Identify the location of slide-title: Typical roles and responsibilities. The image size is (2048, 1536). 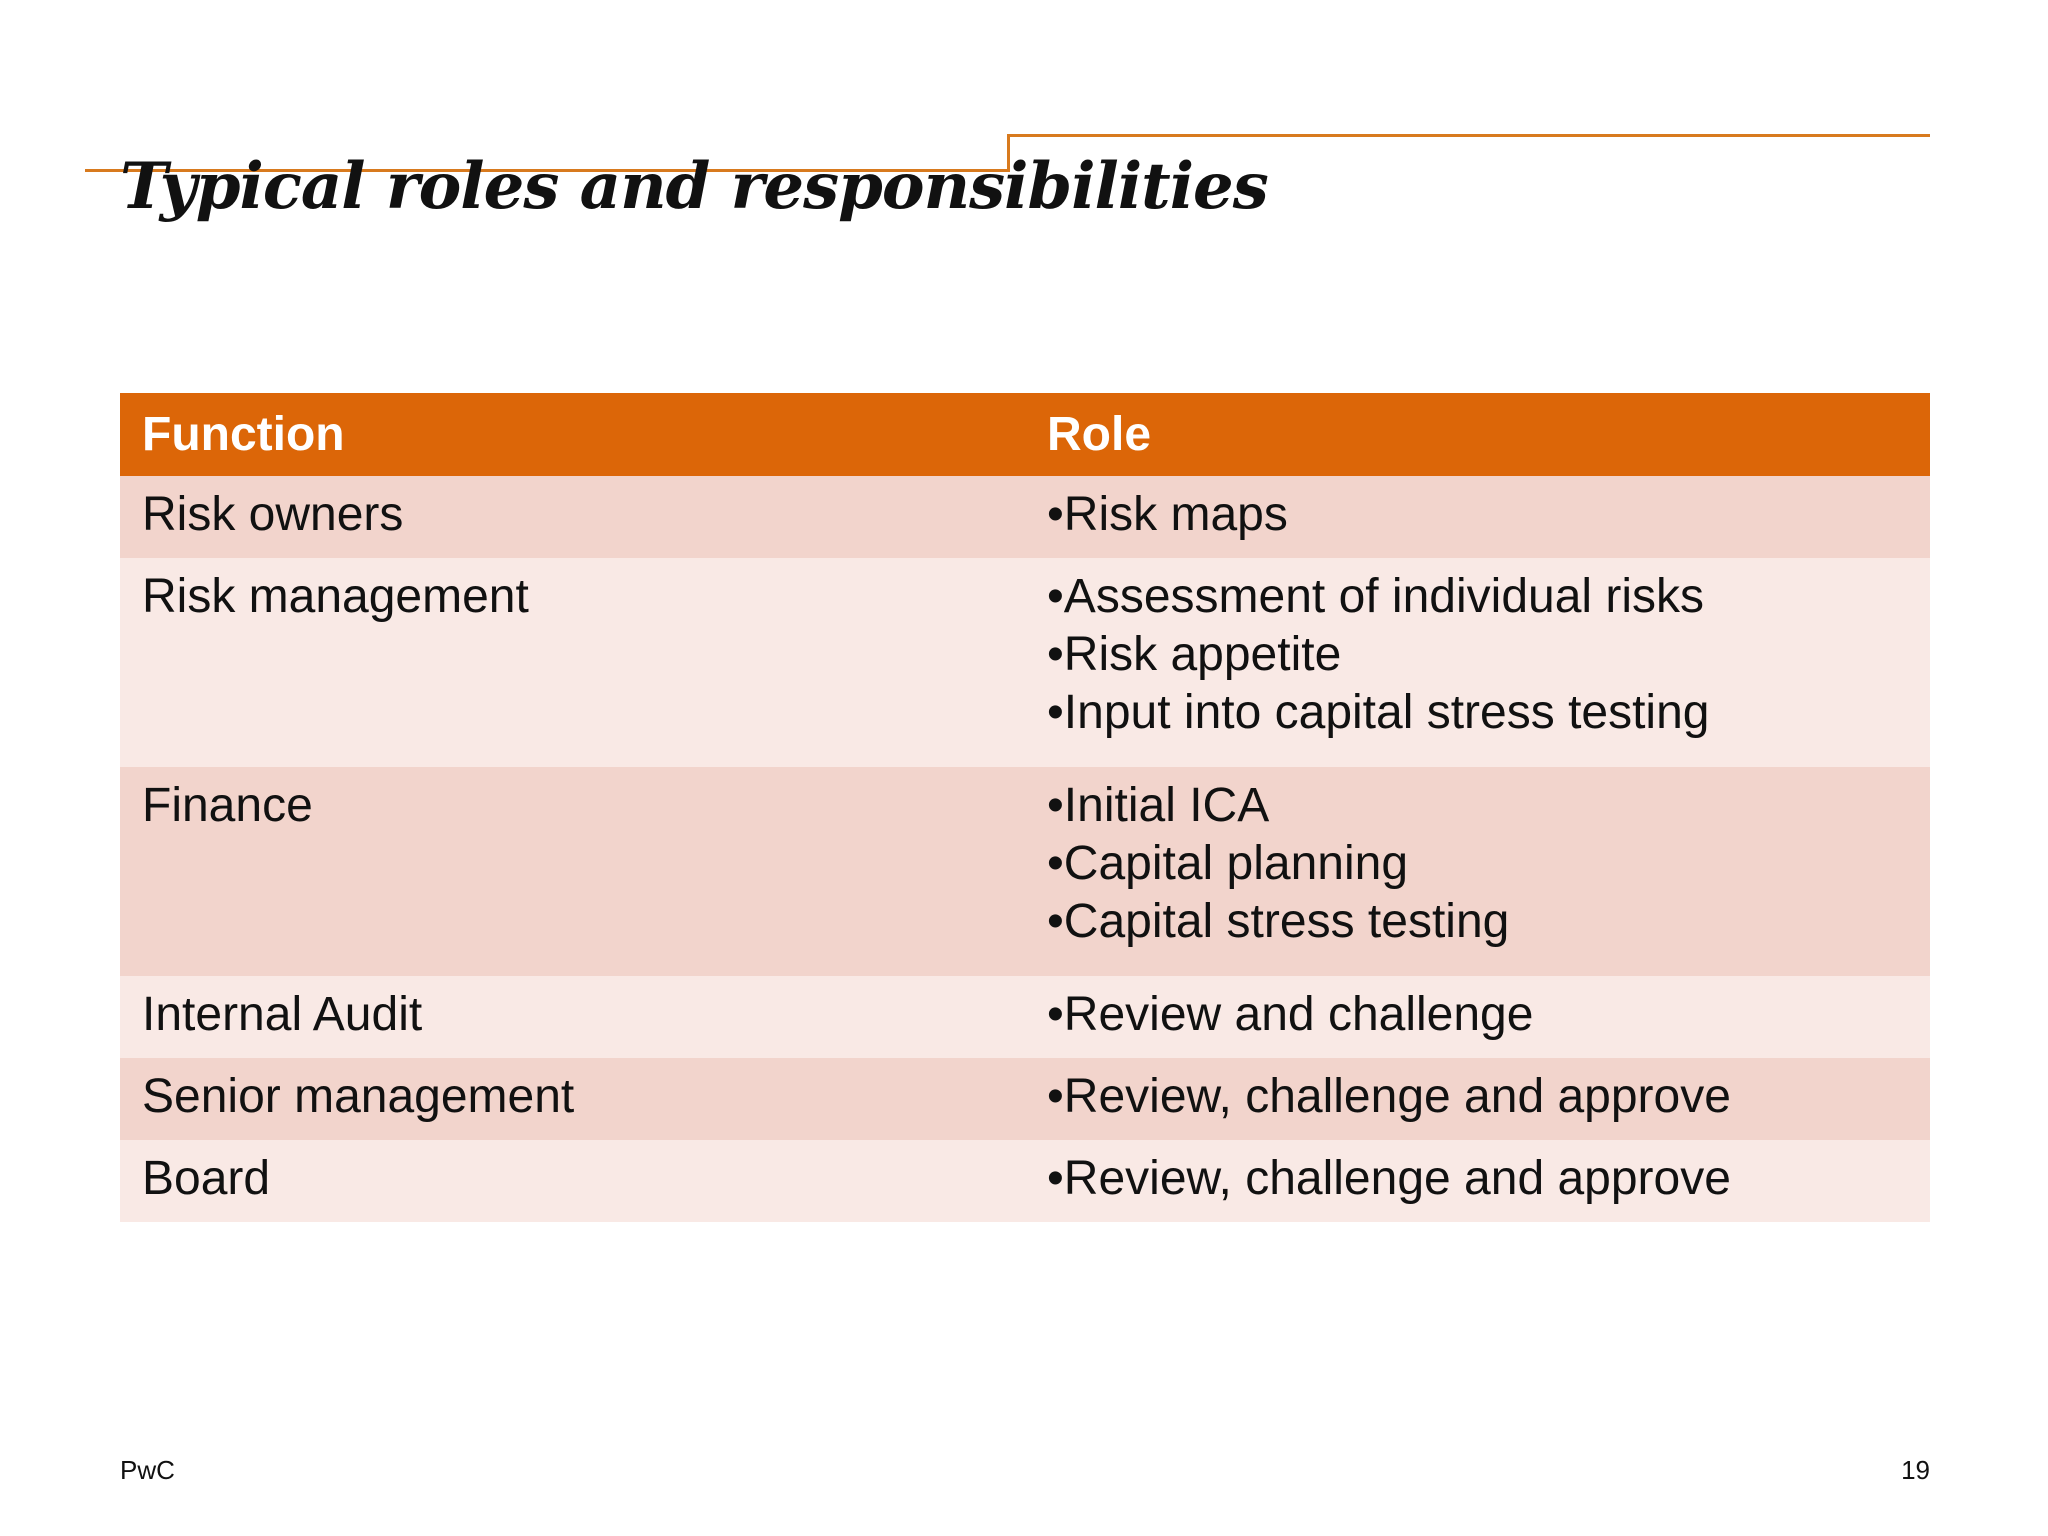
(694, 186).